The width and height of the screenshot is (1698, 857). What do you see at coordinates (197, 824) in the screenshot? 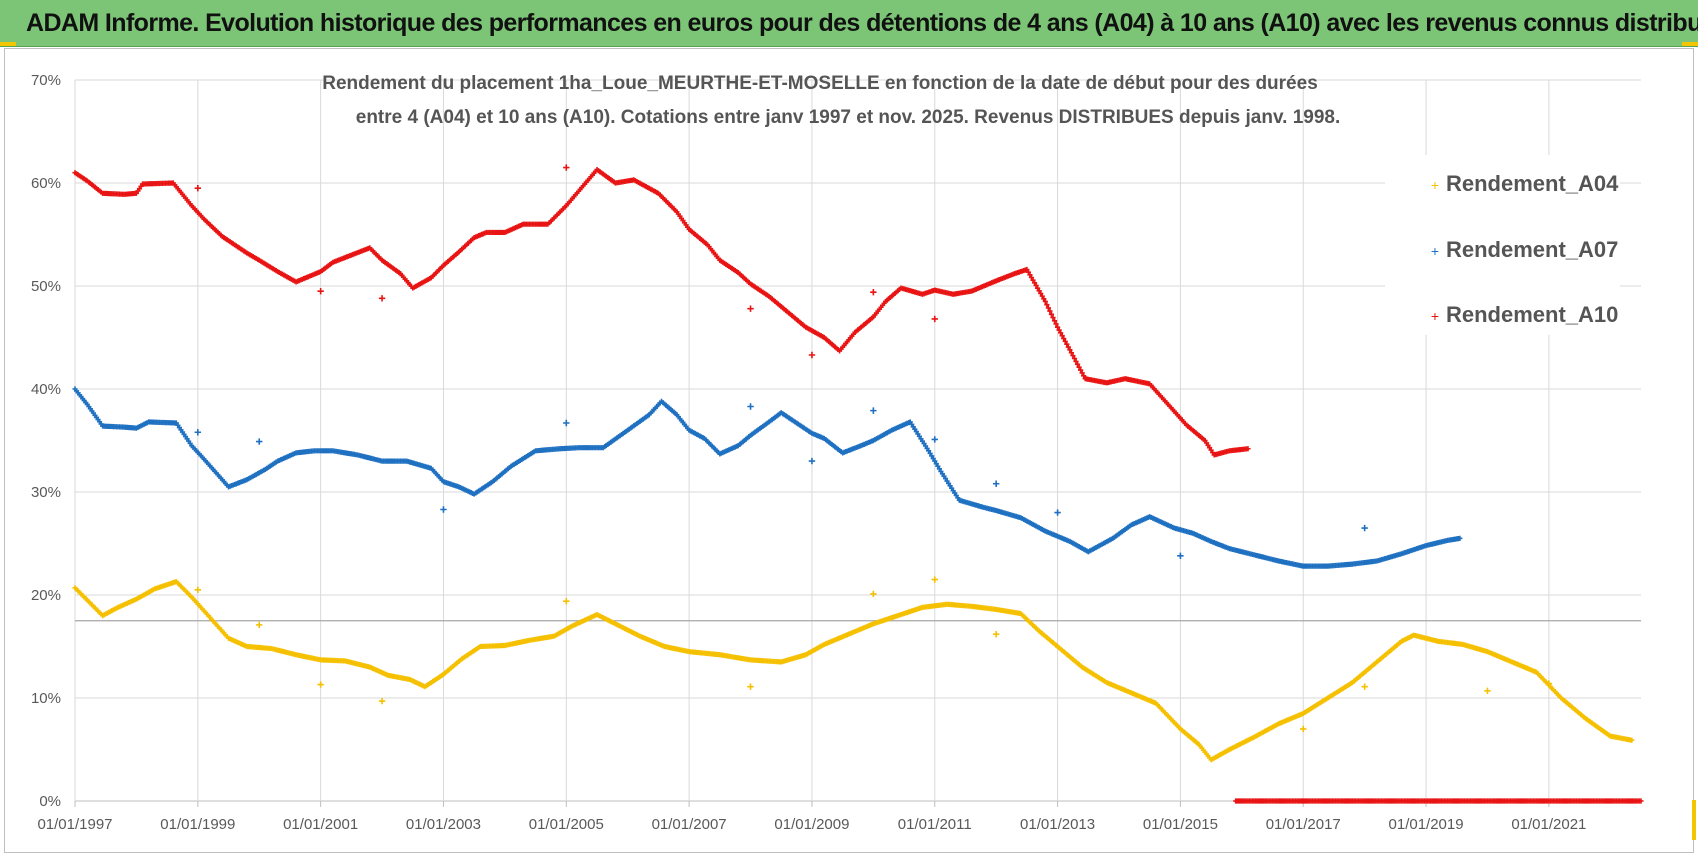
I see `x-tick-label: 01/01/1999` at bounding box center [197, 824].